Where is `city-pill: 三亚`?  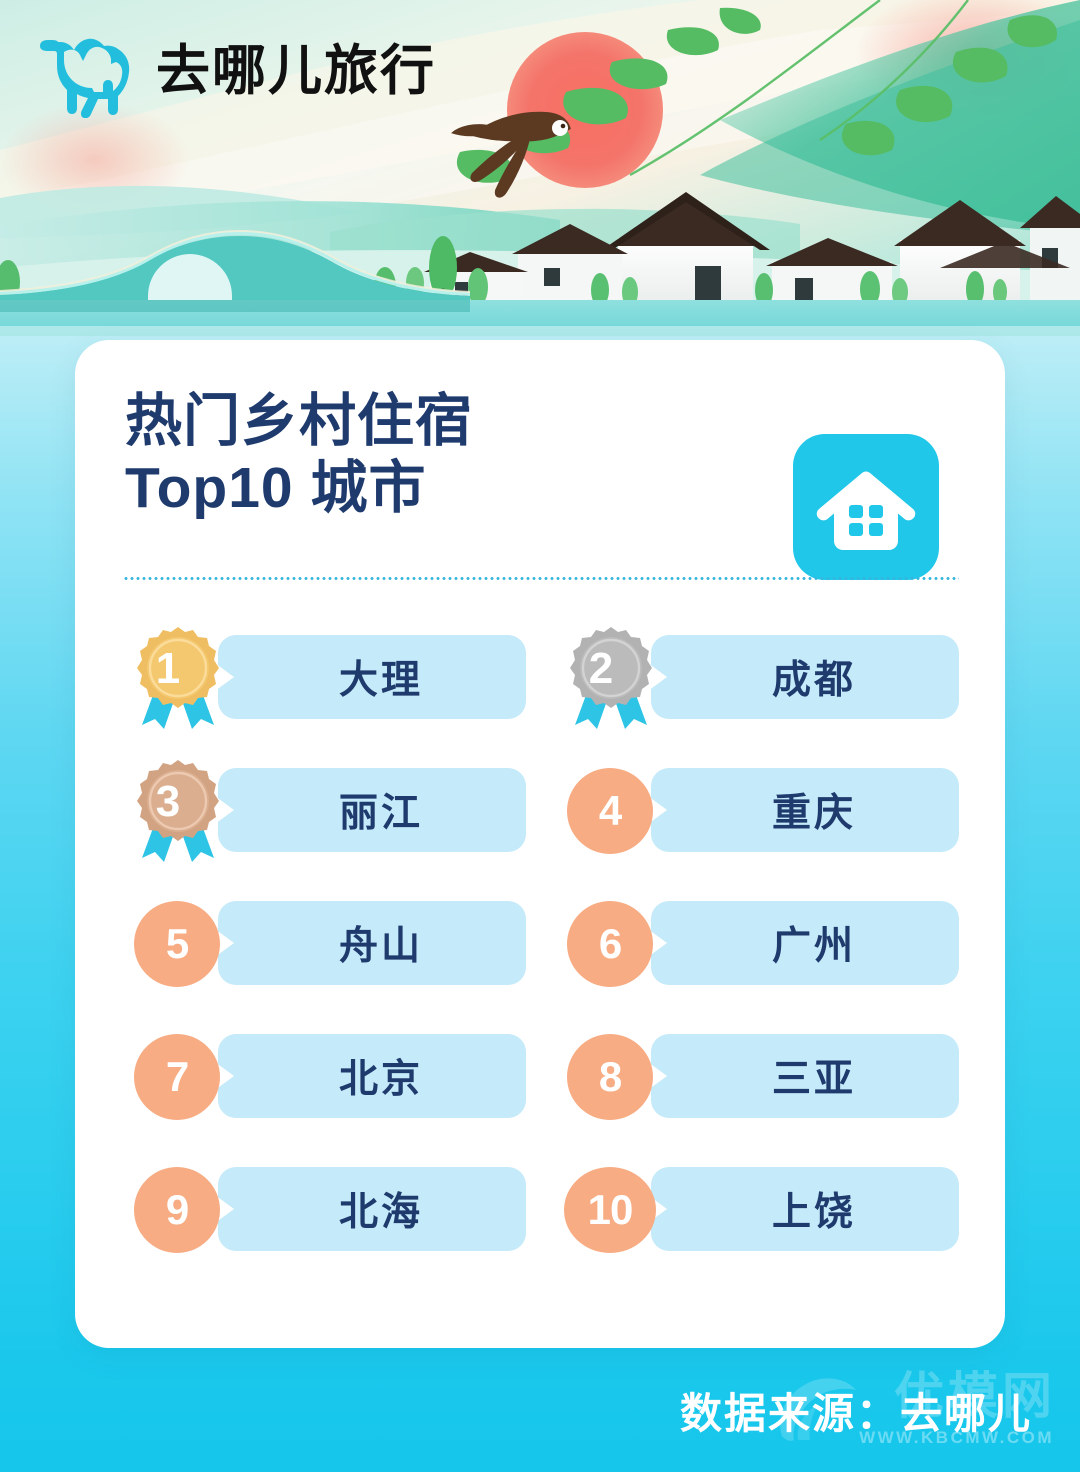 city-pill: 三亚 is located at coordinates (805, 1076).